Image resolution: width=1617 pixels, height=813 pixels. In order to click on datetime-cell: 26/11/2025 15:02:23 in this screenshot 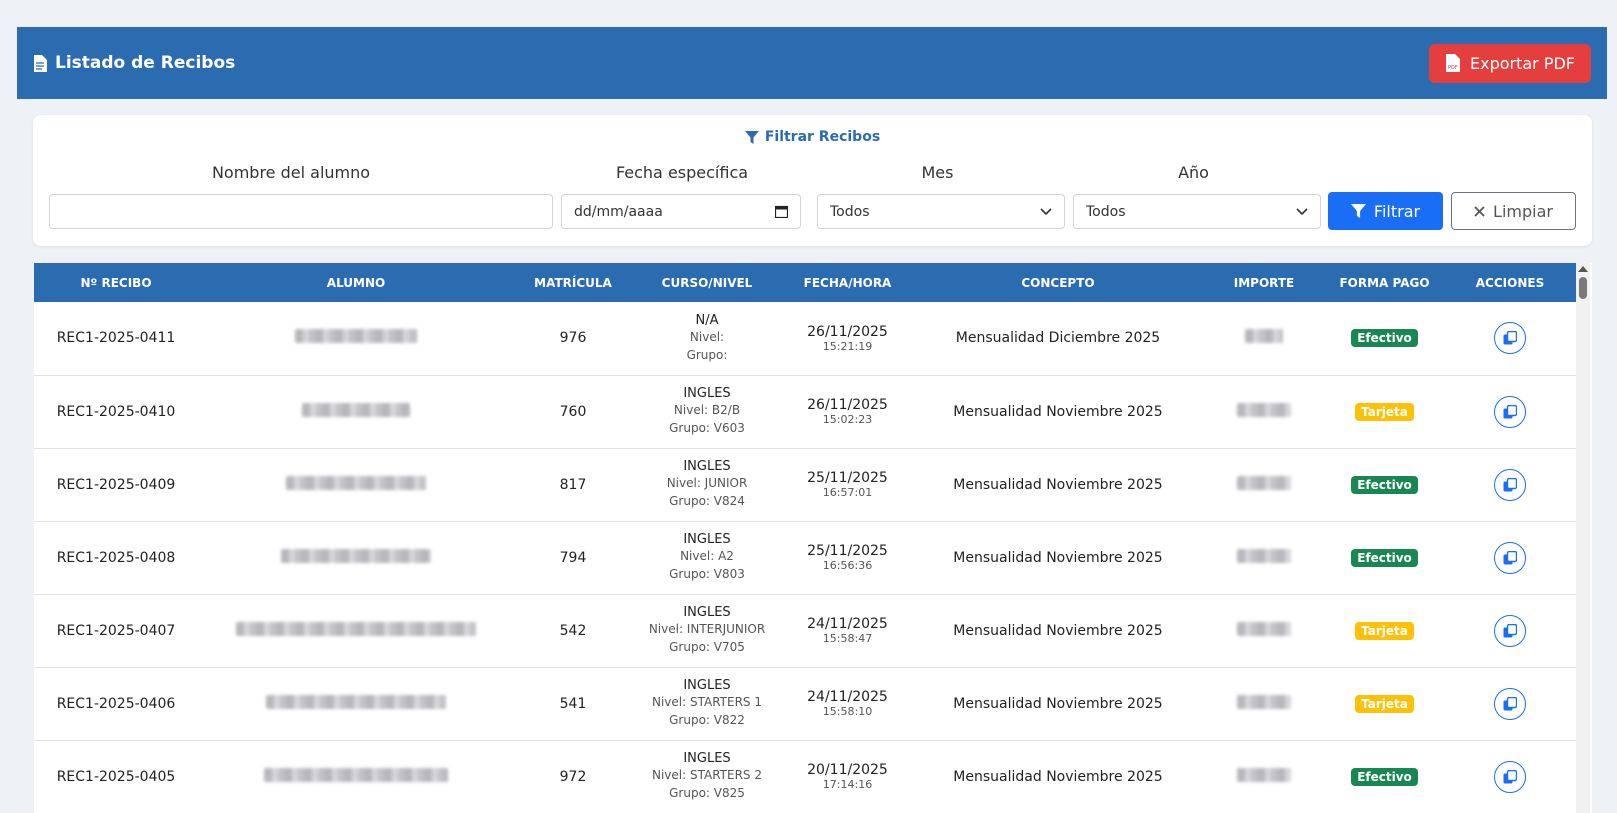, I will do `click(847, 411)`.